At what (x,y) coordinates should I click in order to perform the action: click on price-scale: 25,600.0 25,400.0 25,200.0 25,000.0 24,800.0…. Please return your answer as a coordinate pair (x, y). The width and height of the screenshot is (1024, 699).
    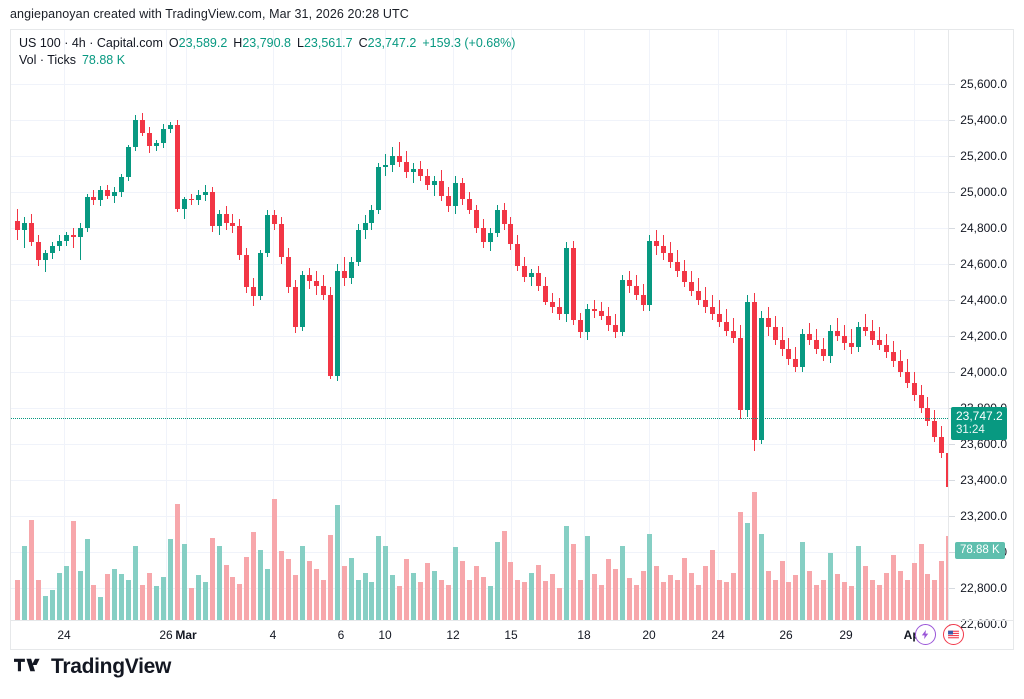
    Looking at the image, I should click on (980, 330).